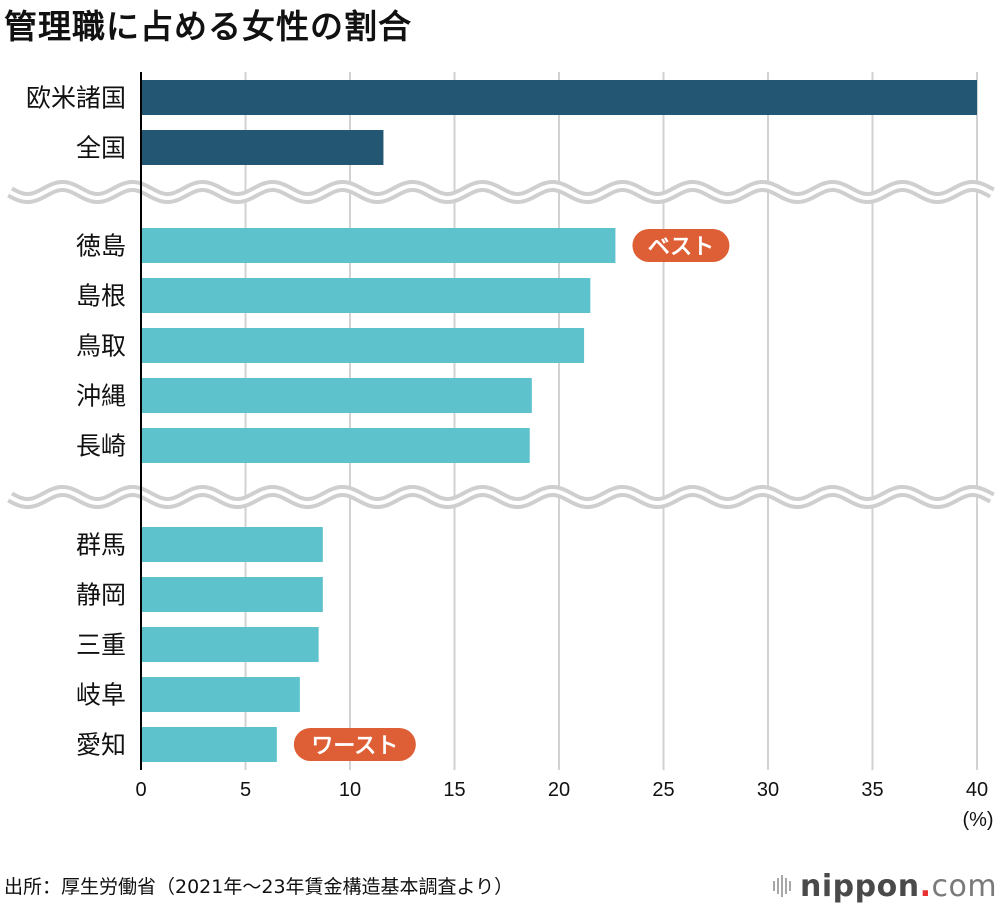  What do you see at coordinates (101, 396) in the screenshot?
I see `category-label: 沖縄` at bounding box center [101, 396].